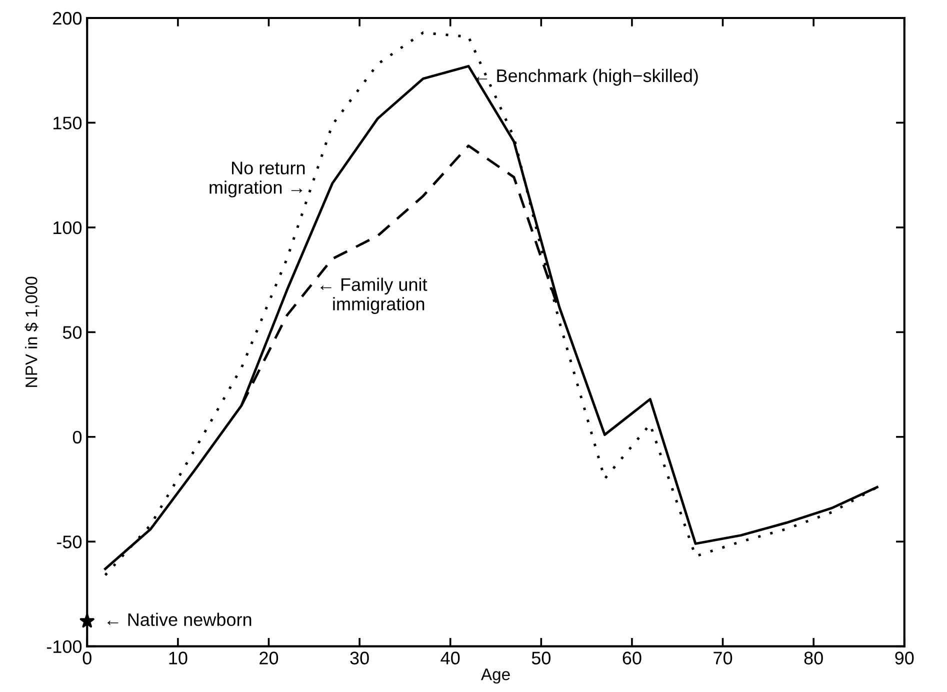 This screenshot has height=692, width=947. I want to click on x-tick-label: 80, so click(813, 658).